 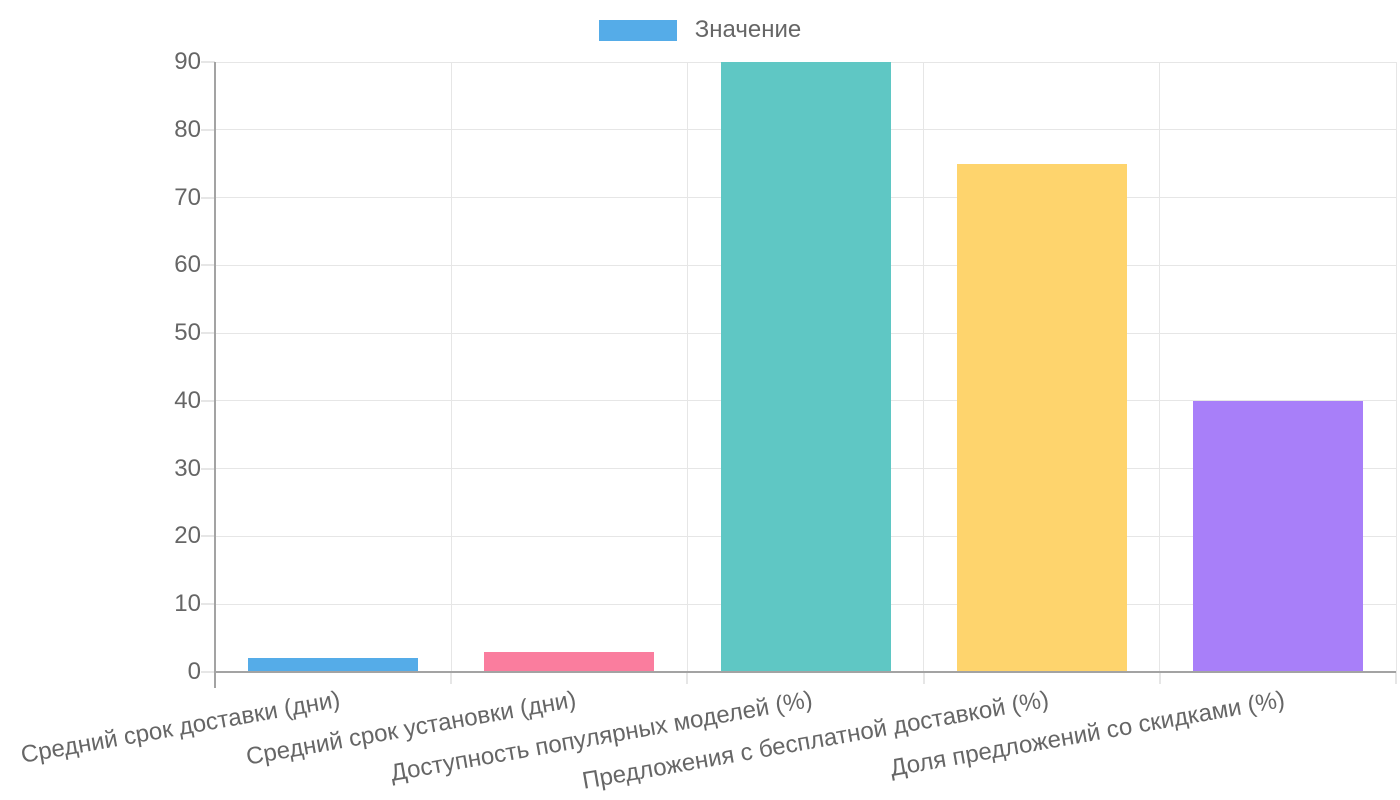 I want to click on y-axis-tick-label: 90, so click(x=187, y=61).